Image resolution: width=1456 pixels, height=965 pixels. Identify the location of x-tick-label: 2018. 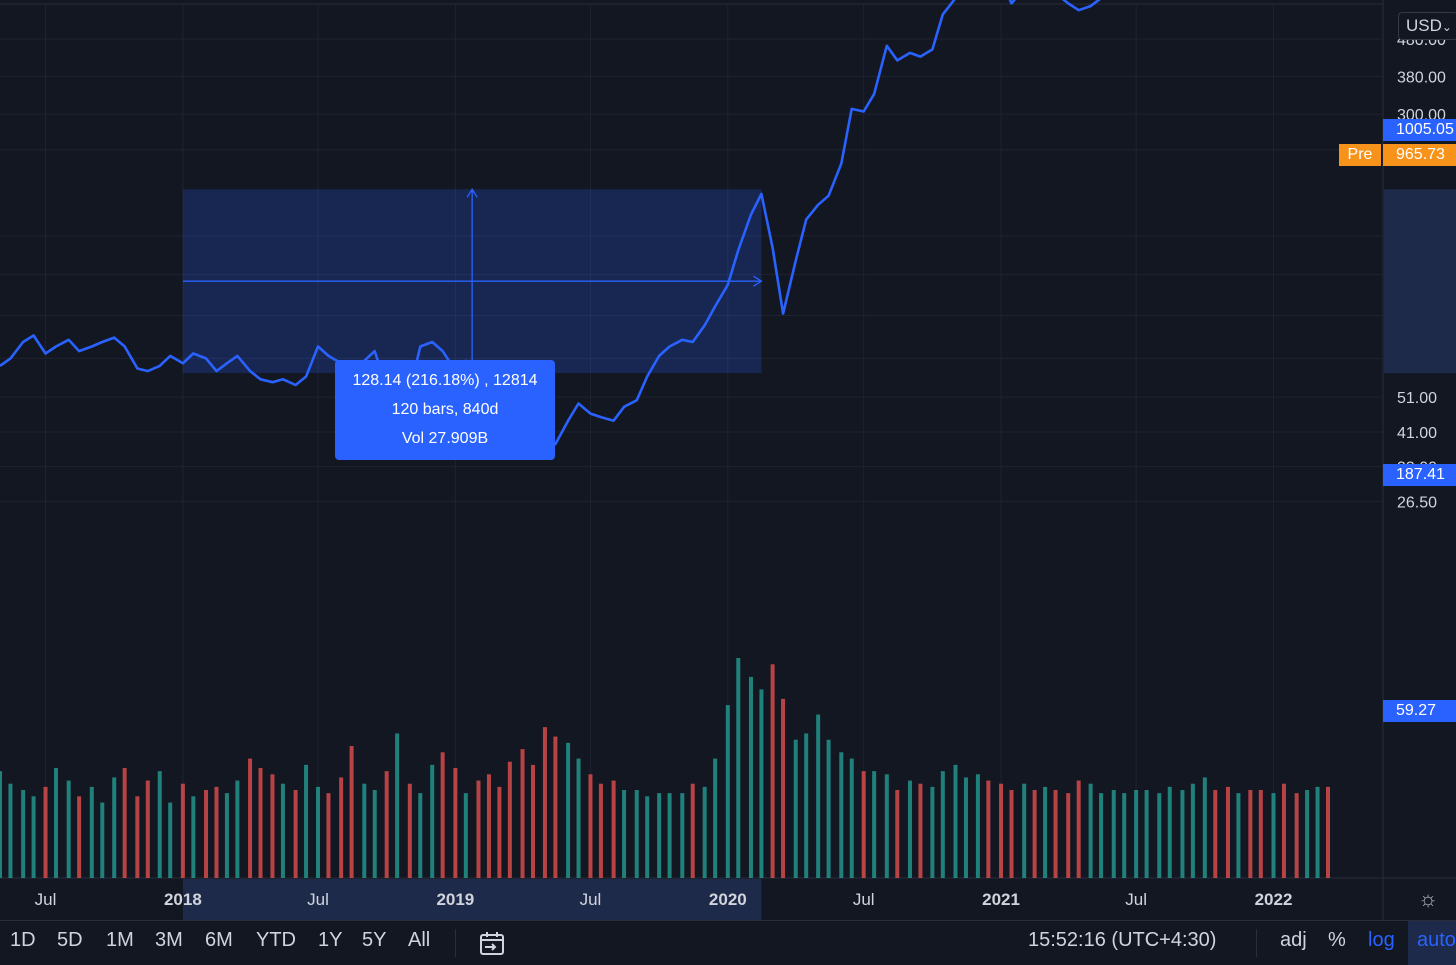
(183, 899).